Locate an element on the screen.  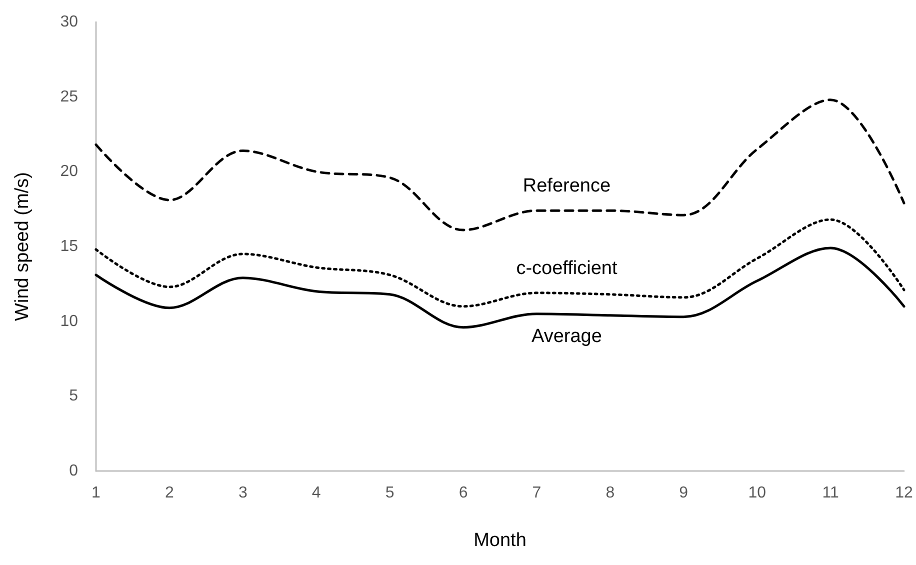
y-tick-label: 5 is located at coordinates (73, 396).